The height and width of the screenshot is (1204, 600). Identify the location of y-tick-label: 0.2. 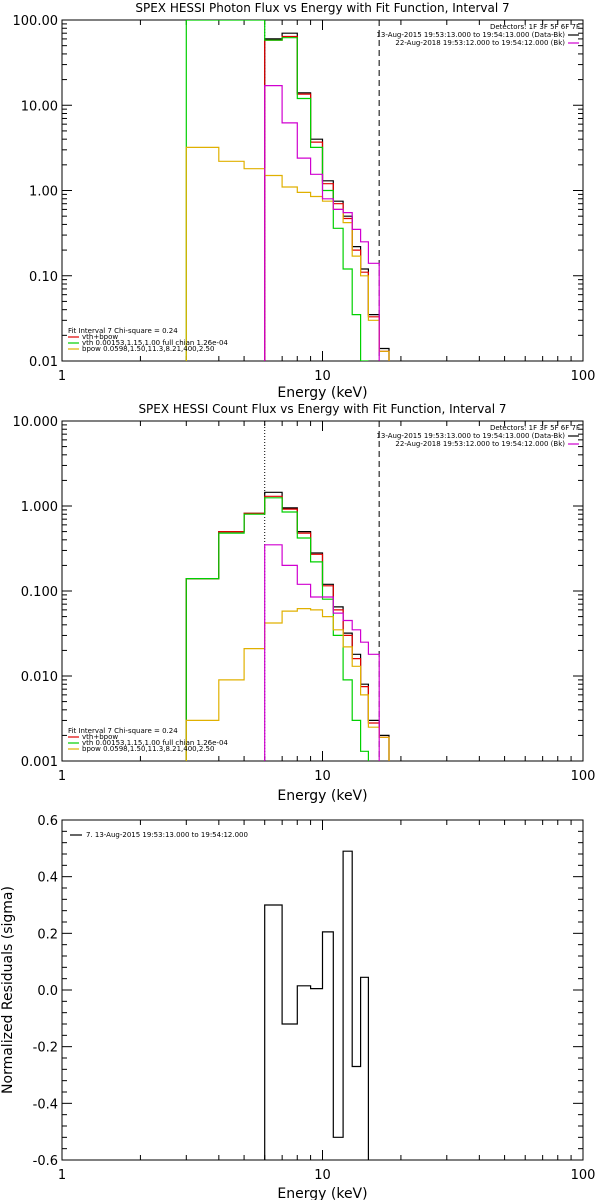
(47, 934).